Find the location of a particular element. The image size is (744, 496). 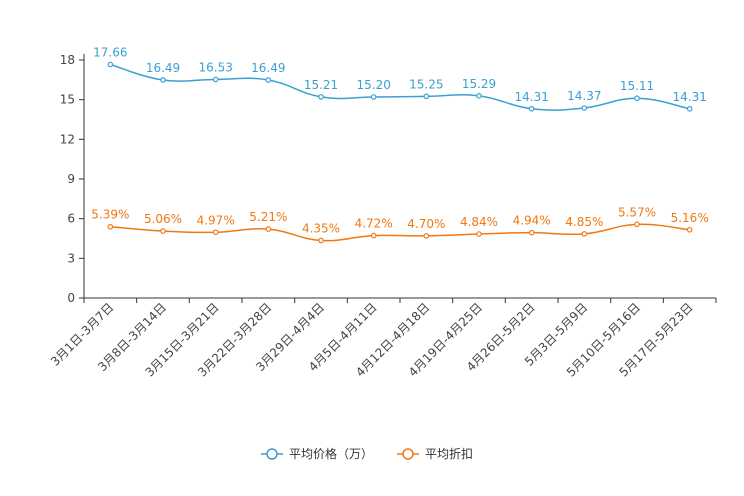

legend-label: 平均折扣 is located at coordinates (449, 453).